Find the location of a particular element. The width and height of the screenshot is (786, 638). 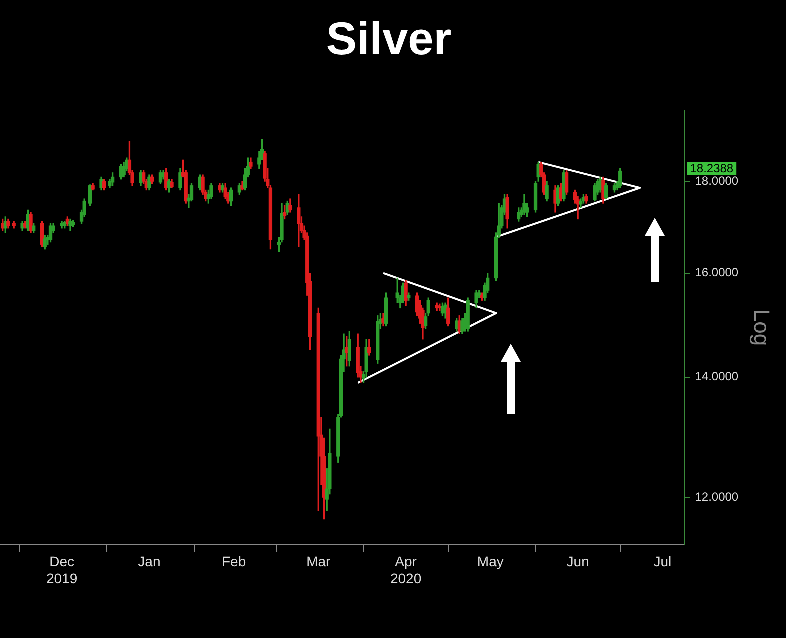

y-tick-label: 14.0000 is located at coordinates (717, 377).